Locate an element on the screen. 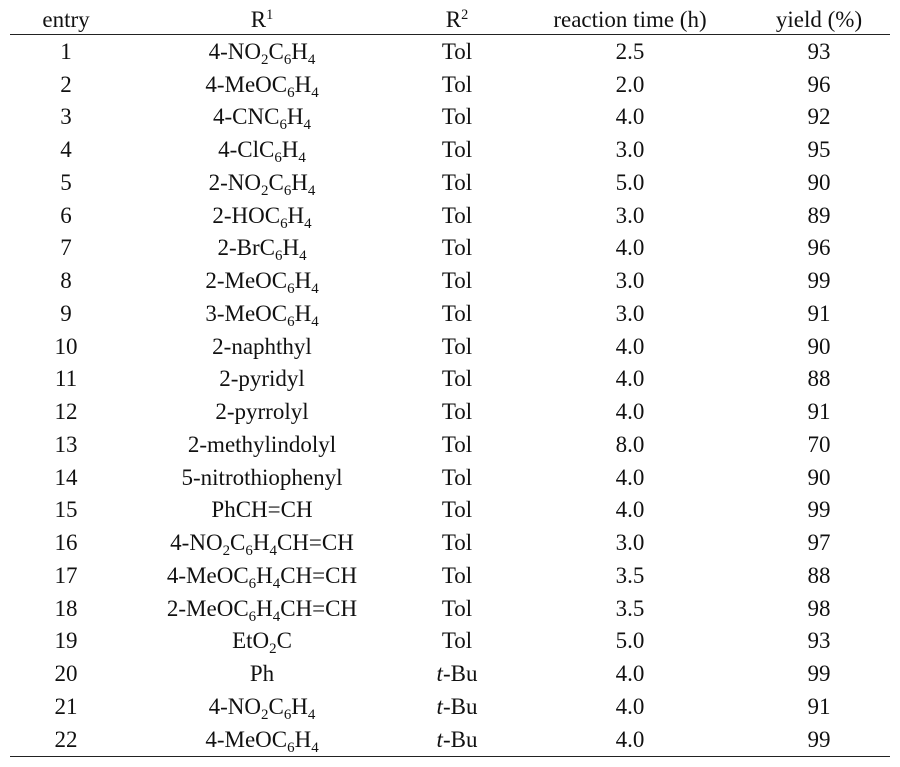  table-row: 13 2-methylindolyl Tol 8.0 70 is located at coordinates (450, 444).